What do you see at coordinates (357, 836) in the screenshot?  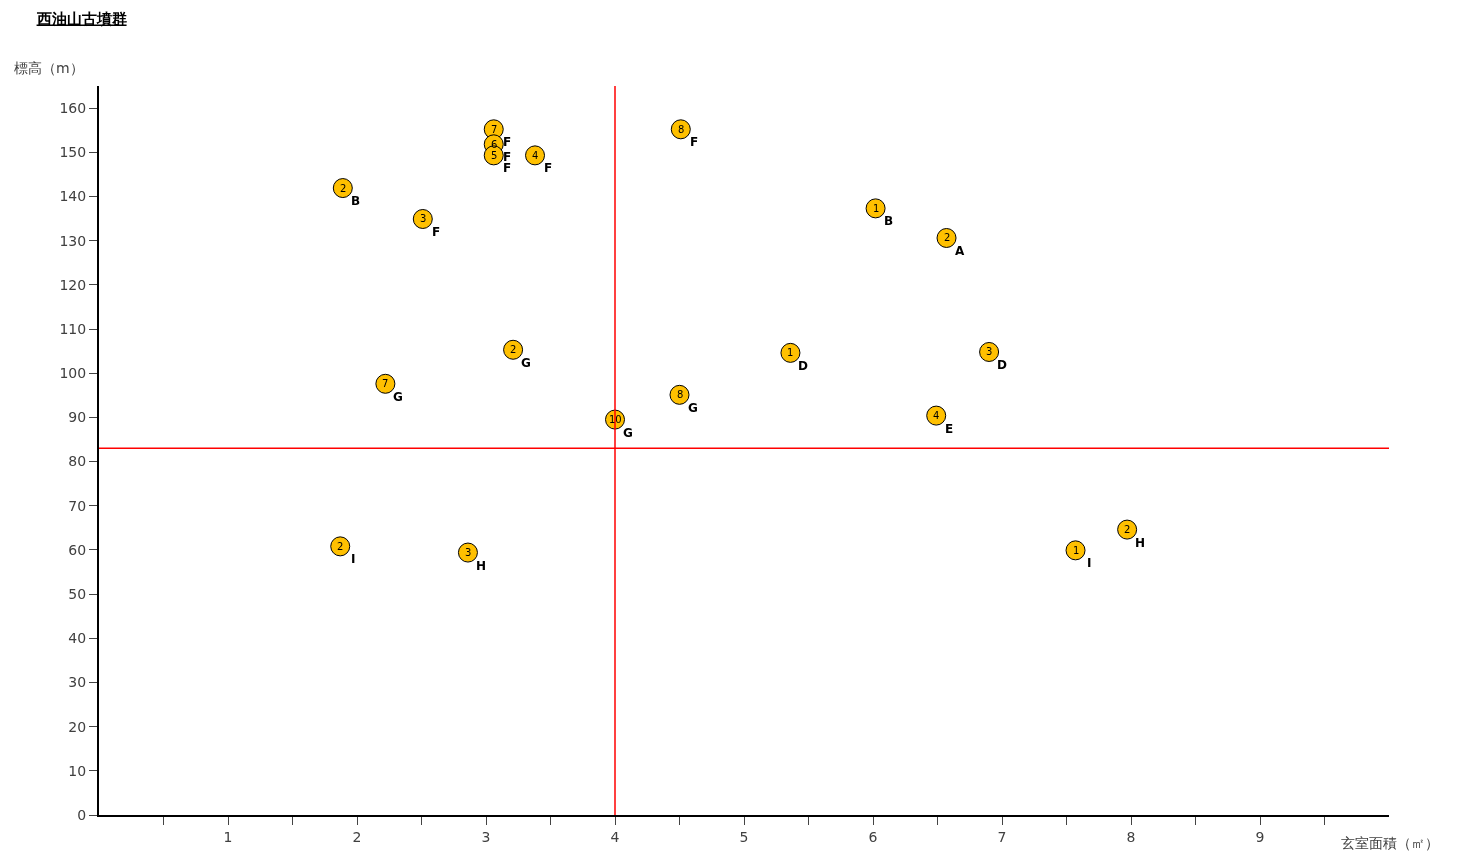 I see `x-tick-label: 2` at bounding box center [357, 836].